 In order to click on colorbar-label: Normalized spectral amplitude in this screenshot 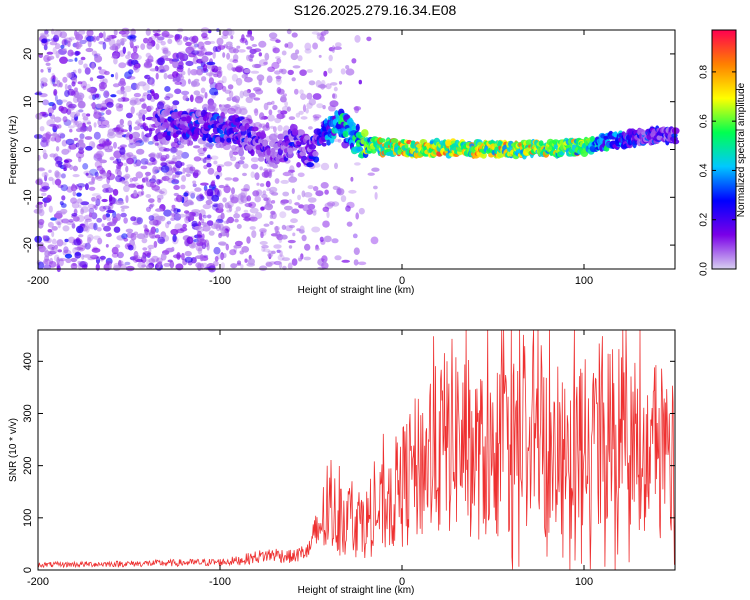, I will do `click(741, 149)`.